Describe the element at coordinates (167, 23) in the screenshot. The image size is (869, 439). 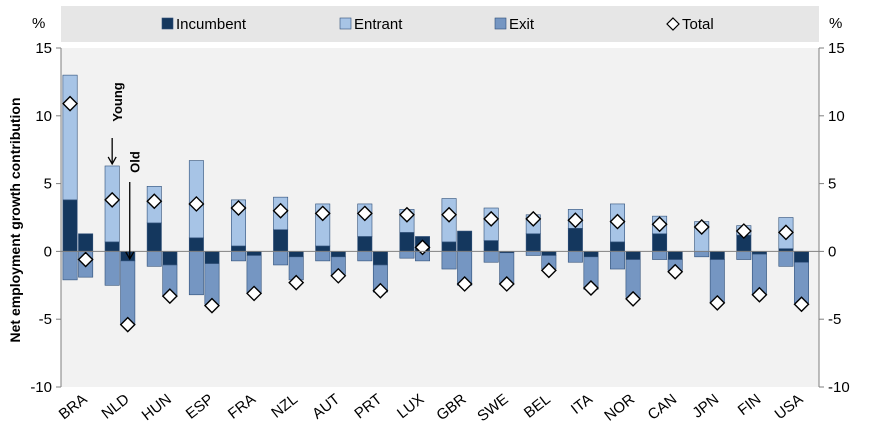
I see `legend-incumbent-swatch` at that location.